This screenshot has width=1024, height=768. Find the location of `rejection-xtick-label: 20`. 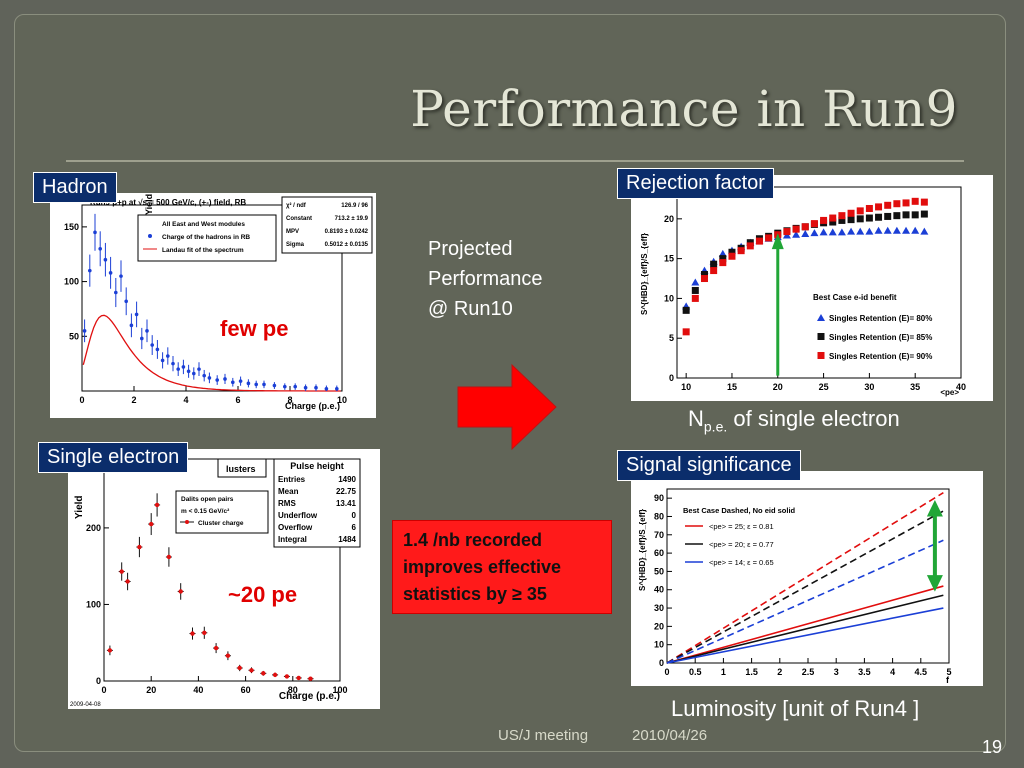

rejection-xtick-label: 20 is located at coordinates (778, 387).